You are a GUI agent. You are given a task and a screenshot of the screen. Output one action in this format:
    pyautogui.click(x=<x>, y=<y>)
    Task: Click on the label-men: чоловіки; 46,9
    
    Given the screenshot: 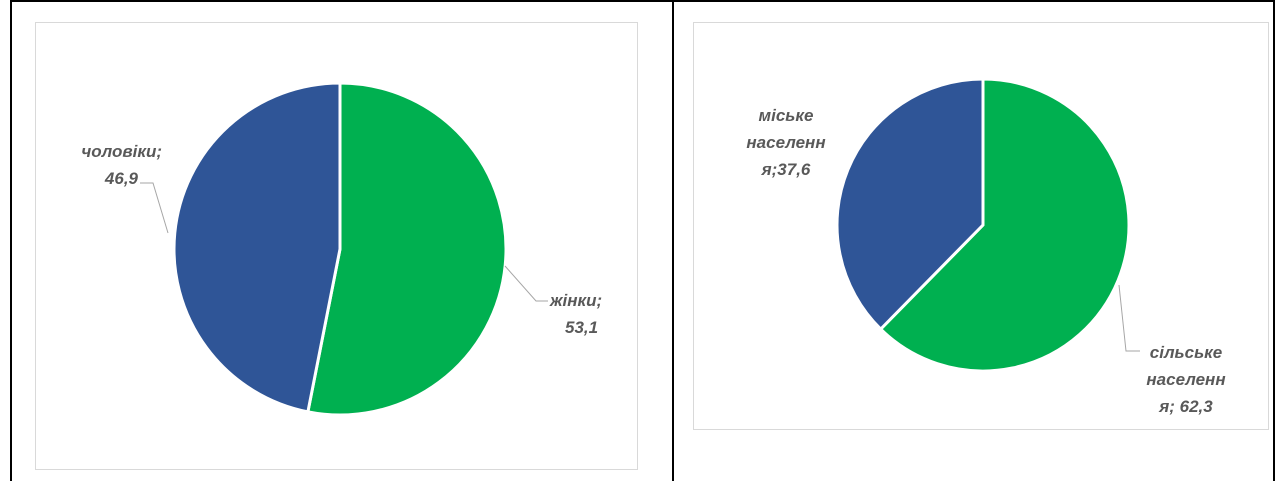 What is the action you would take?
    pyautogui.click(x=103, y=165)
    